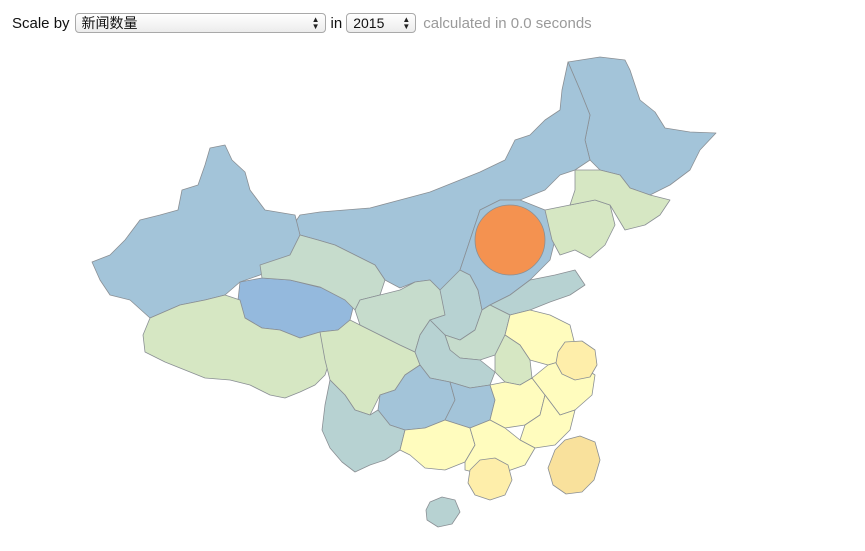  Describe the element at coordinates (507, 23) in the screenshot. I see `calculation-status: calculated in 0.0 seconds` at that location.